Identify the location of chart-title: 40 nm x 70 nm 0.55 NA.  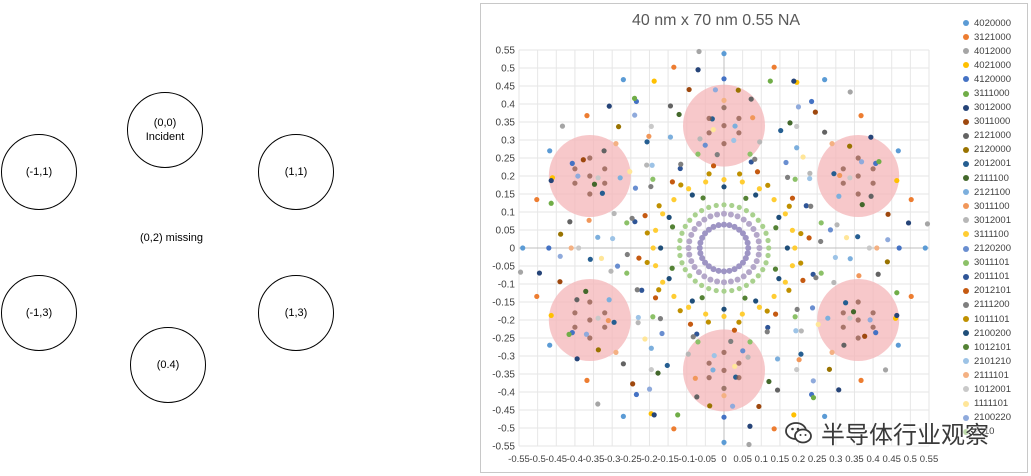
(716, 20).